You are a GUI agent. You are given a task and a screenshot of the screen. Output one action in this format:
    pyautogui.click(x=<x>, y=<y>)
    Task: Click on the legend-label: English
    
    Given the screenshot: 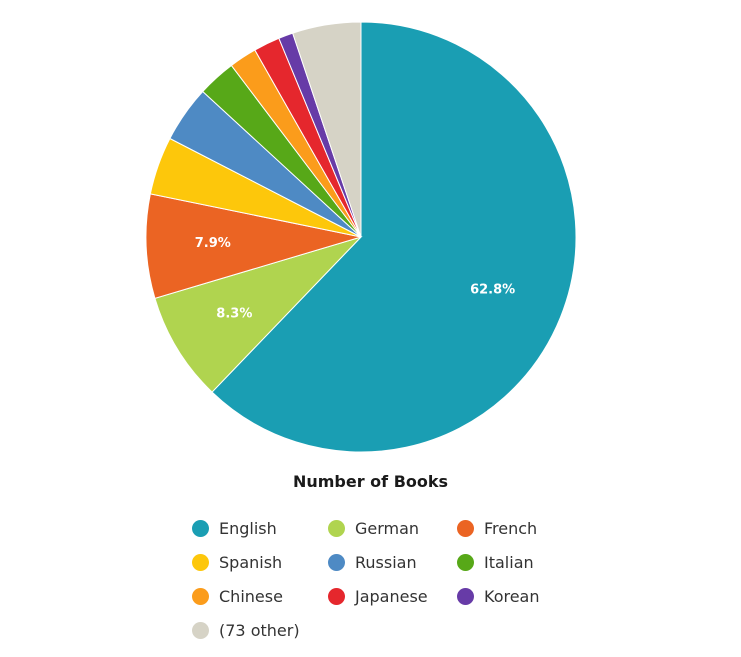 What is the action you would take?
    pyautogui.click(x=248, y=528)
    